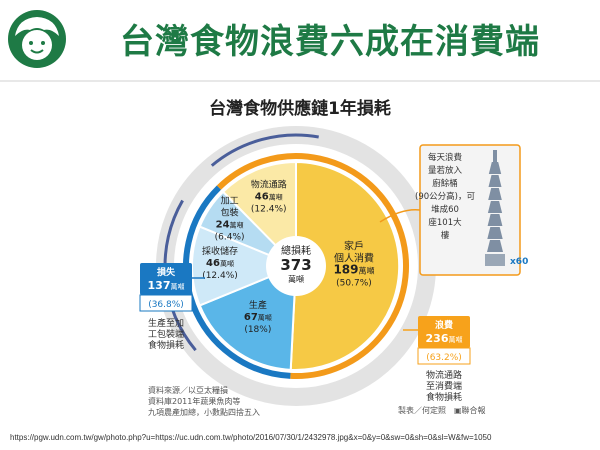  What do you see at coordinates (354, 245) in the screenshot?
I see `slice-name: 家戶` at bounding box center [354, 245].